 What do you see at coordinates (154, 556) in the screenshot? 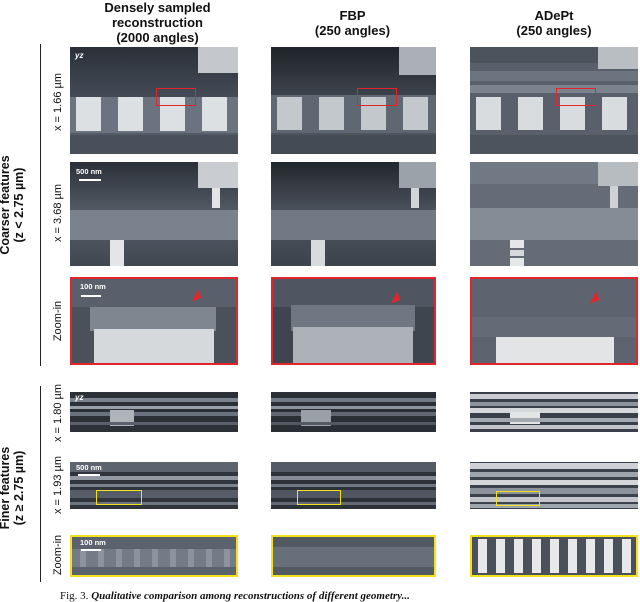
I see `zoom-panel-dense-fine: 100 nm` at bounding box center [154, 556].